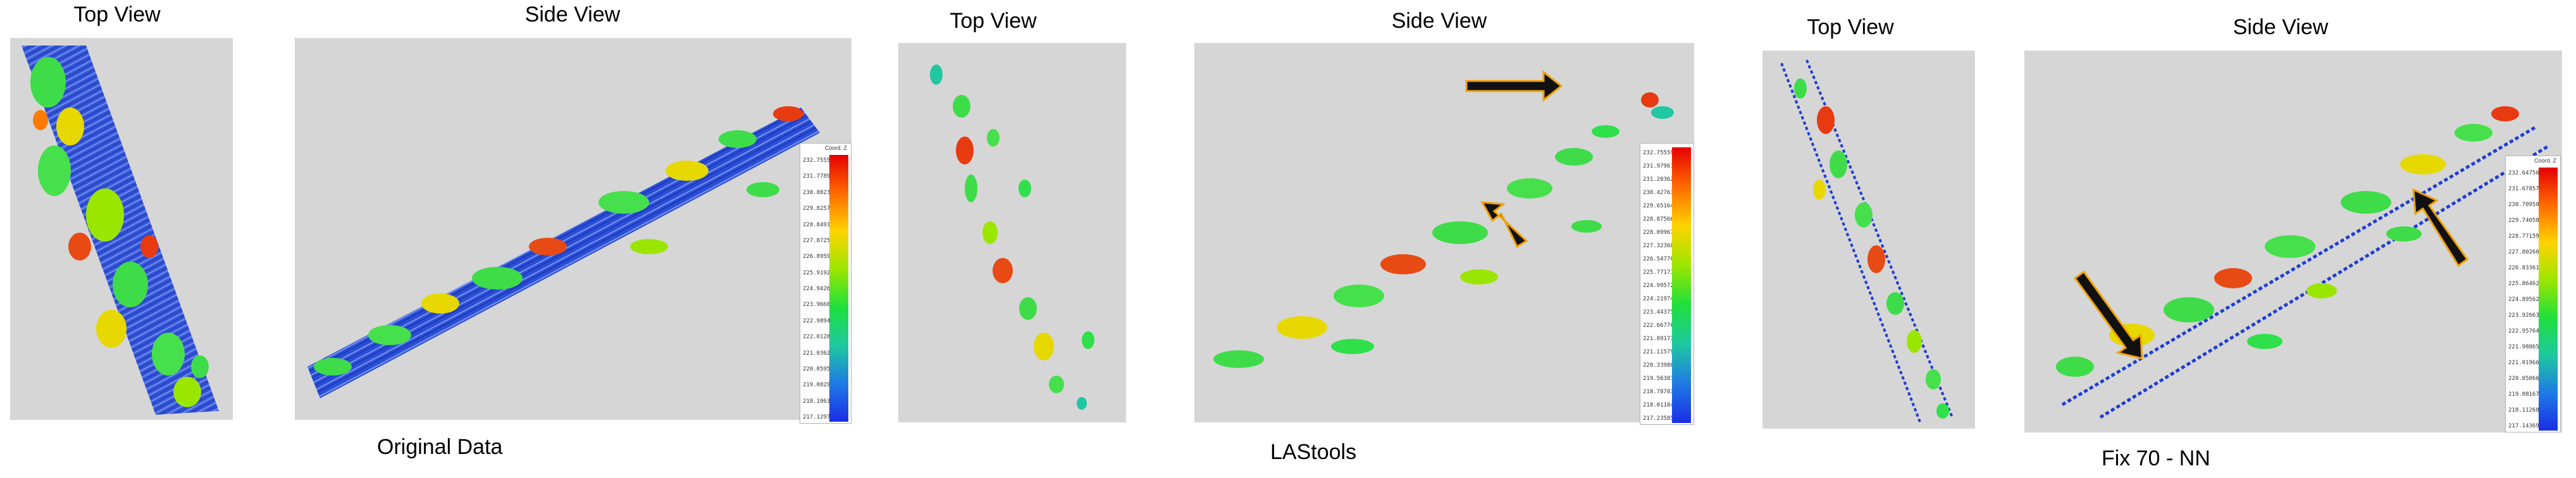 This screenshot has height=478, width=2576. Describe the element at coordinates (439, 447) in the screenshot. I see `group1-caption: Original Data` at that location.